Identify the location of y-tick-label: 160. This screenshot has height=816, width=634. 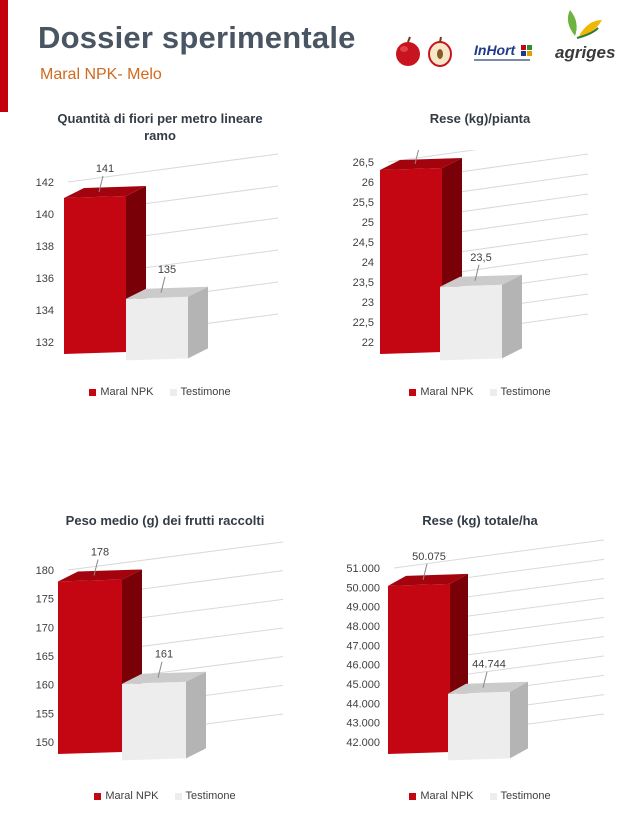
(45, 686).